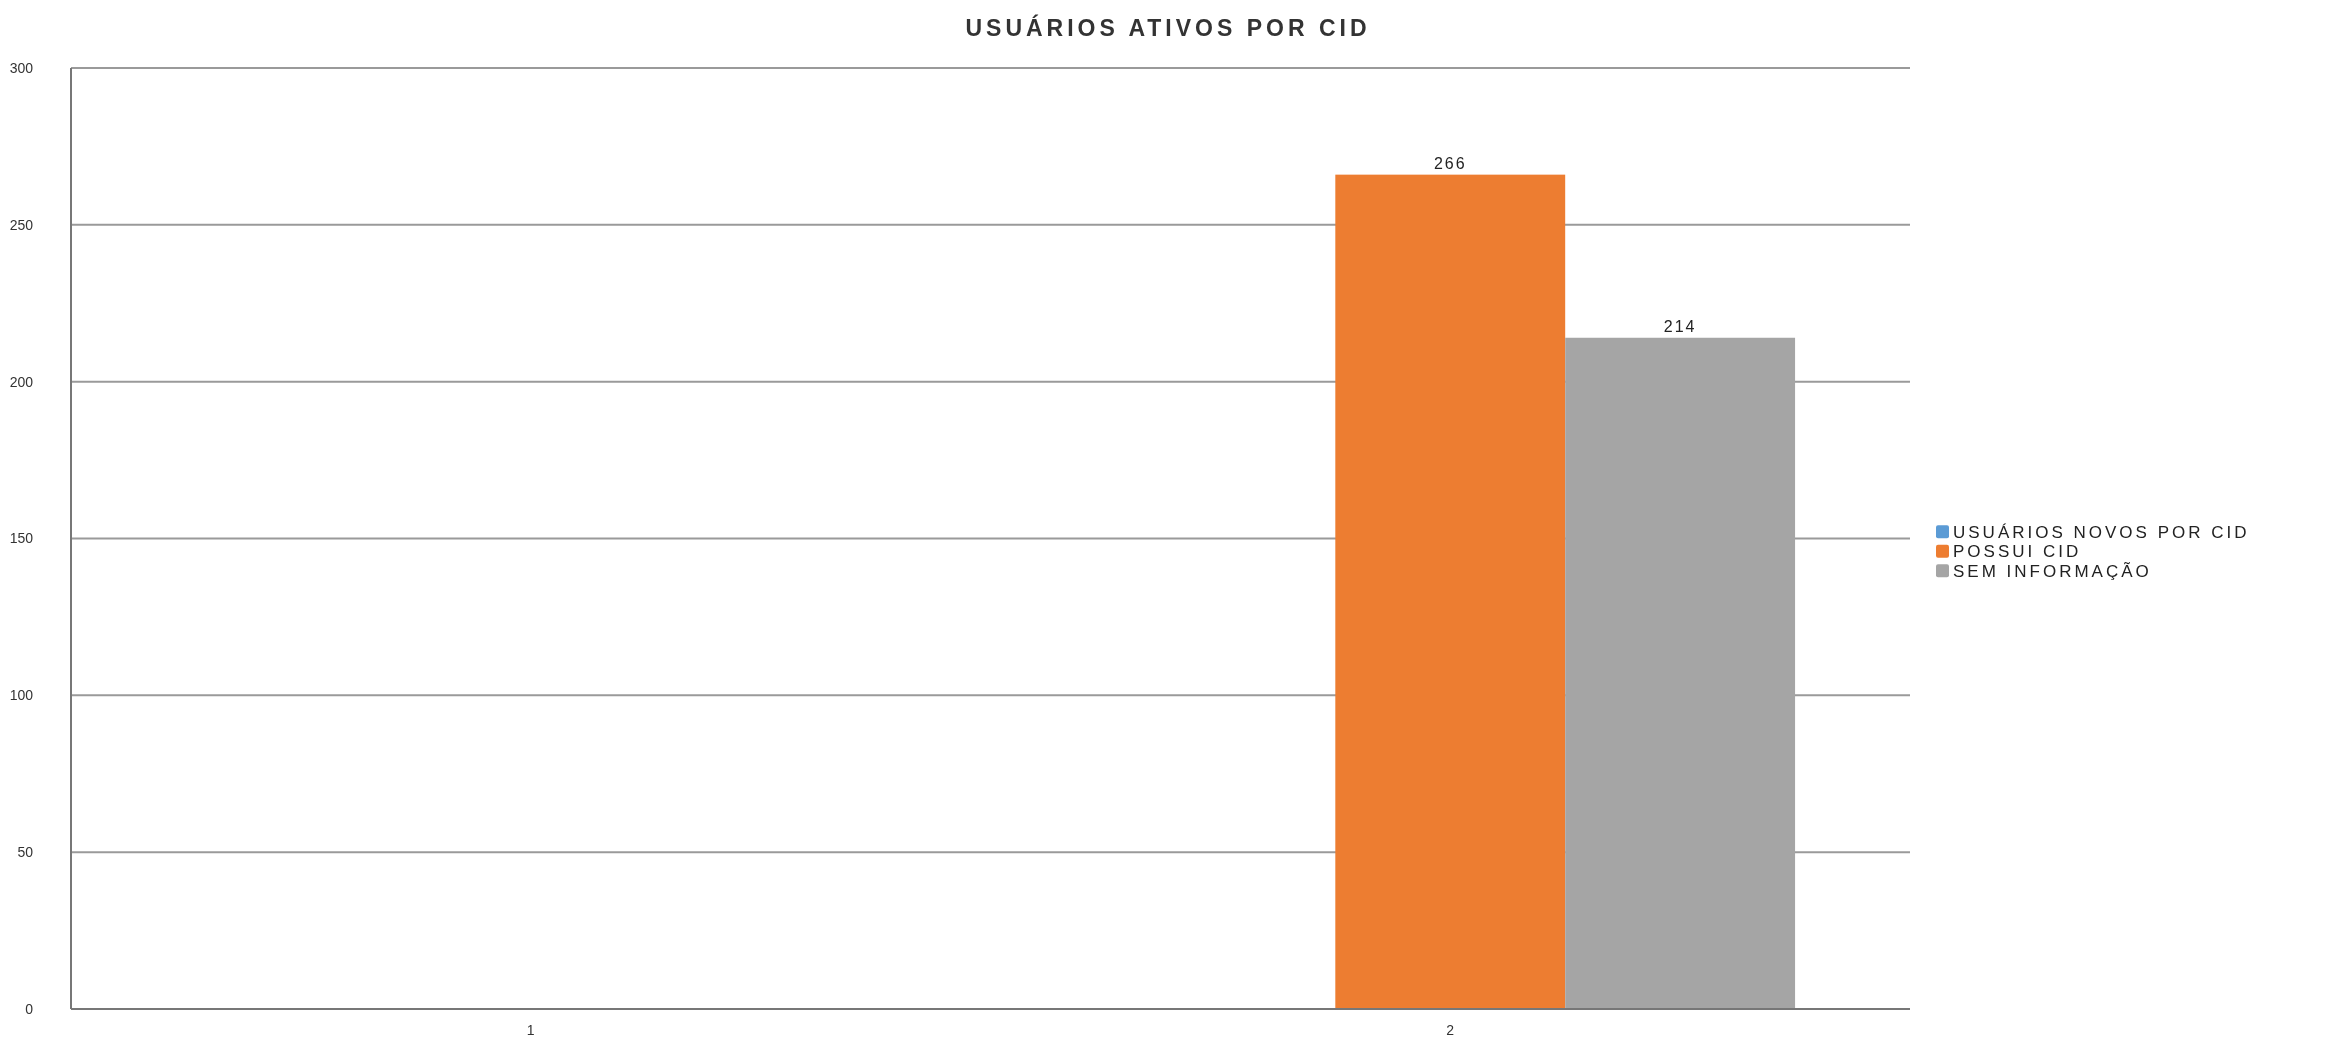  I want to click on y-tick-label: 200, so click(21, 381).